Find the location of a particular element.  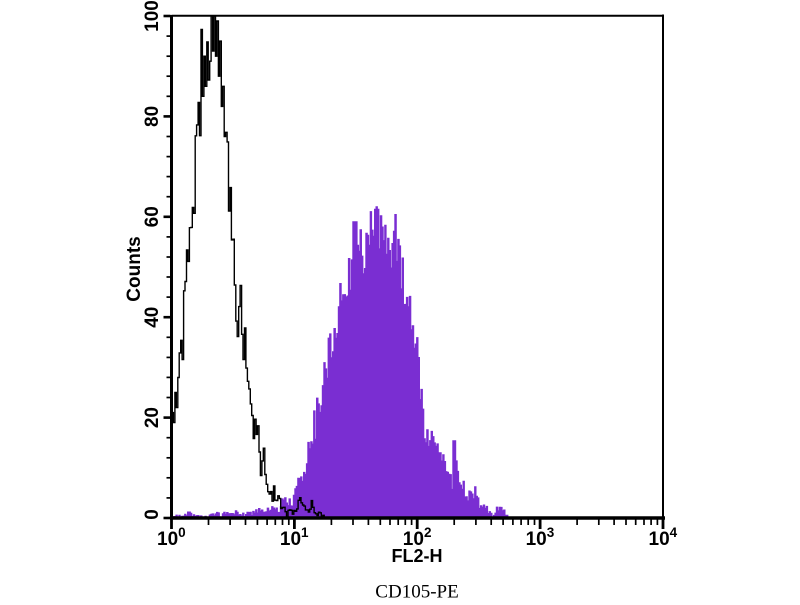

svg-text: 100 is located at coordinates (152, 16).